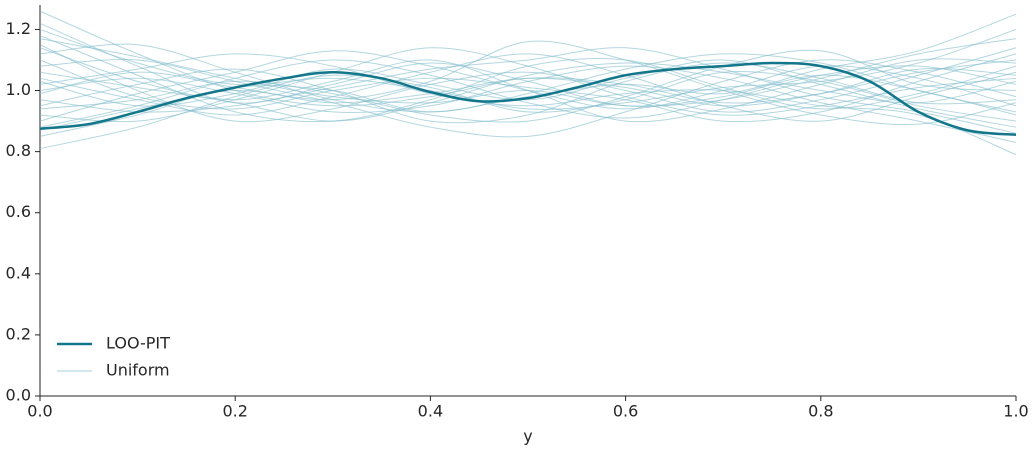  I want to click on y-tick-label: 0.0, so click(18, 395).